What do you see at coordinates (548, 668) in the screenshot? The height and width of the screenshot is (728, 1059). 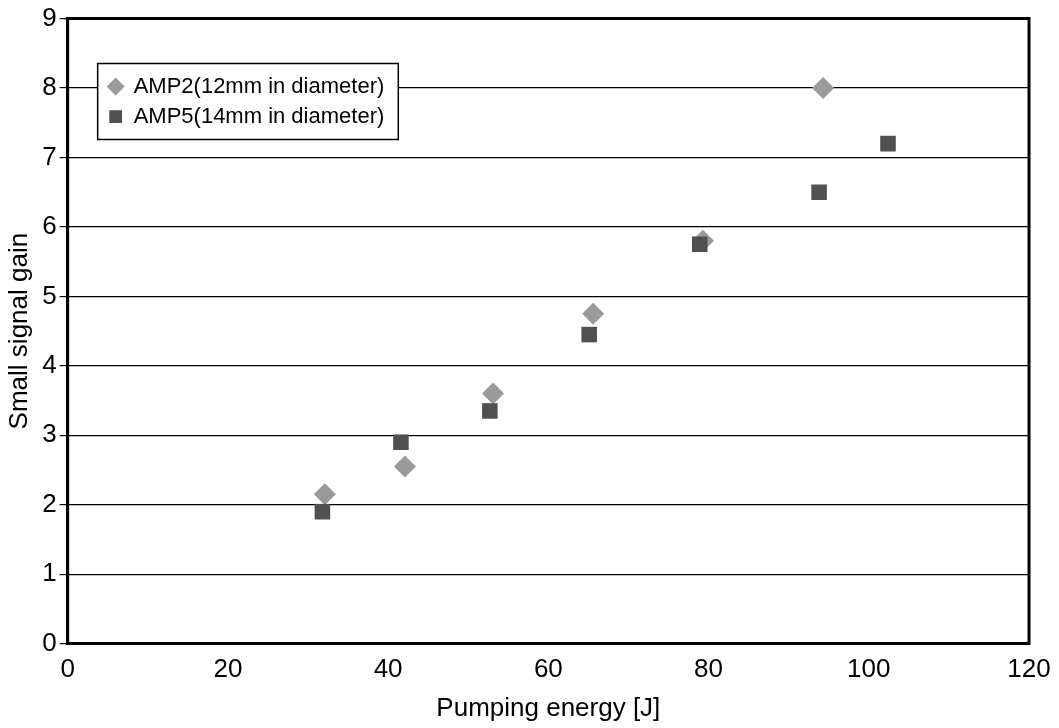 I see `x-tick-label: 60` at bounding box center [548, 668].